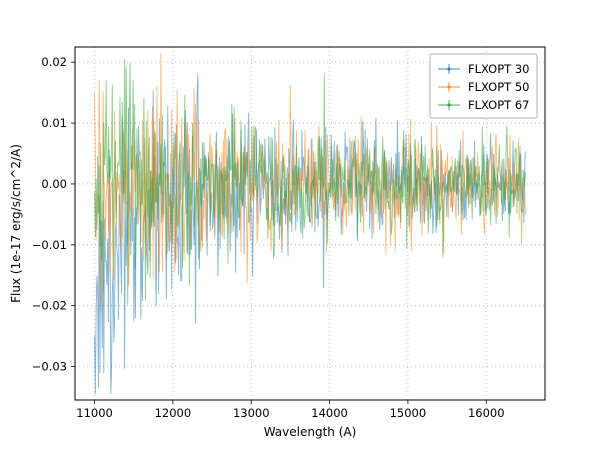  What do you see at coordinates (49, 367) in the screenshot?
I see `y-tick-label: −0.03` at bounding box center [49, 367].